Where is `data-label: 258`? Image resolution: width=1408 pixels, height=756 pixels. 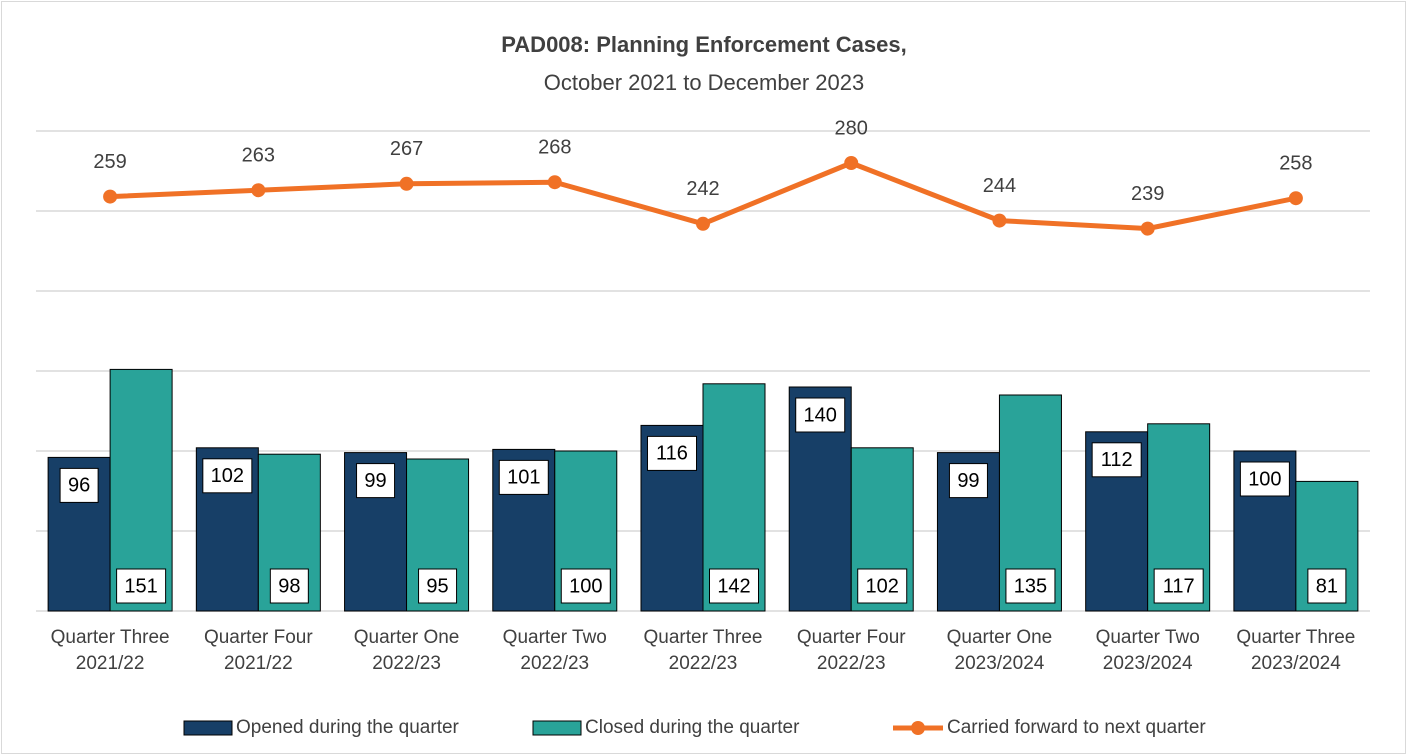 data-label: 258 is located at coordinates (1295, 163).